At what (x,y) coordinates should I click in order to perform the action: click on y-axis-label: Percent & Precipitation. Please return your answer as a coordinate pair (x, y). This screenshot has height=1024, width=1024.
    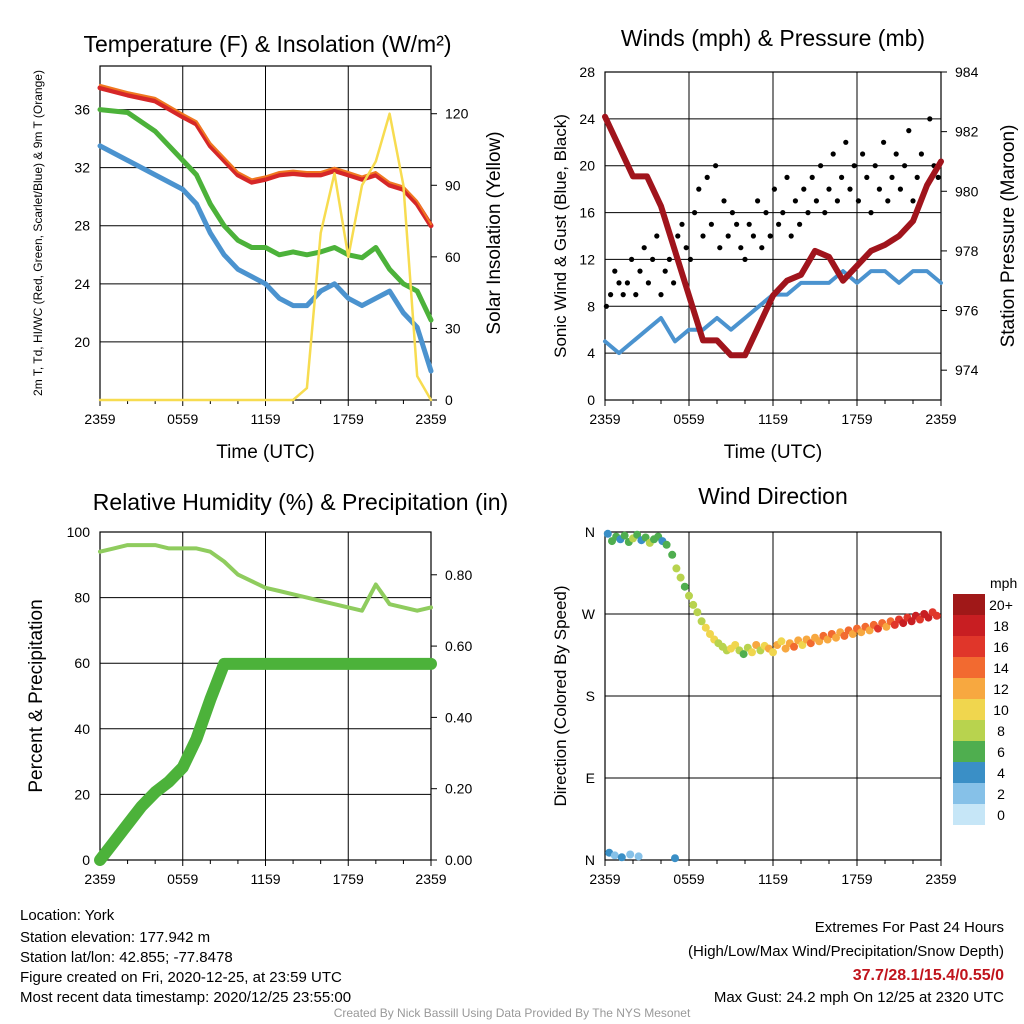
    Looking at the image, I should click on (36, 695).